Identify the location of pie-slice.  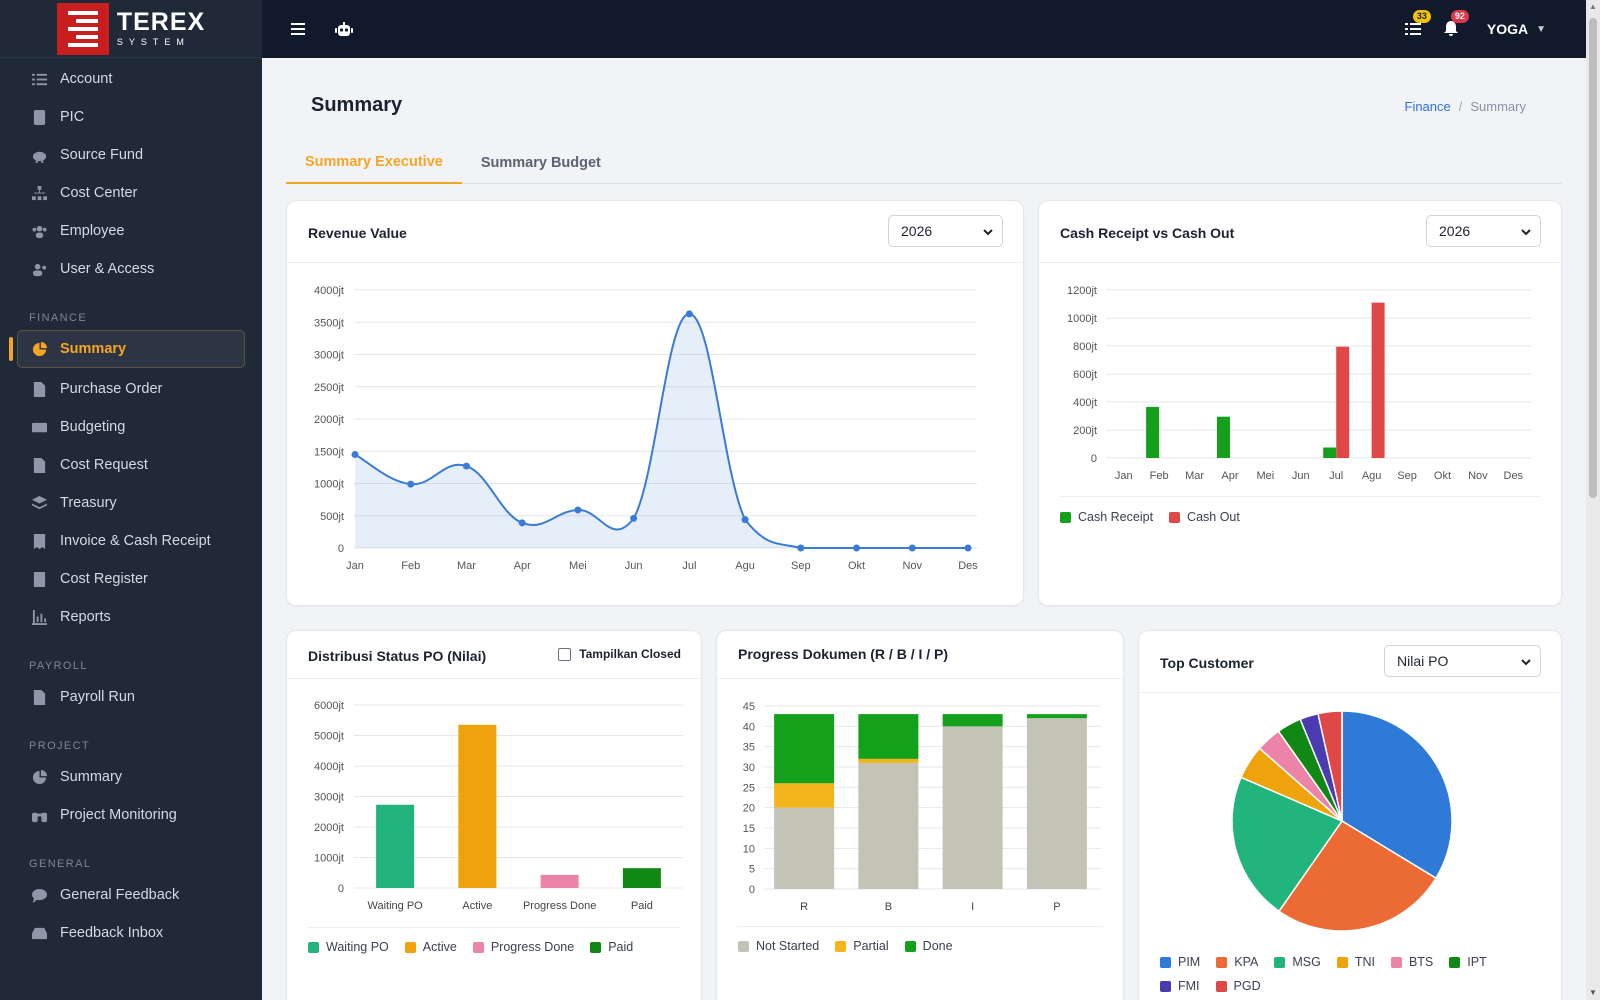
(1357, 875).